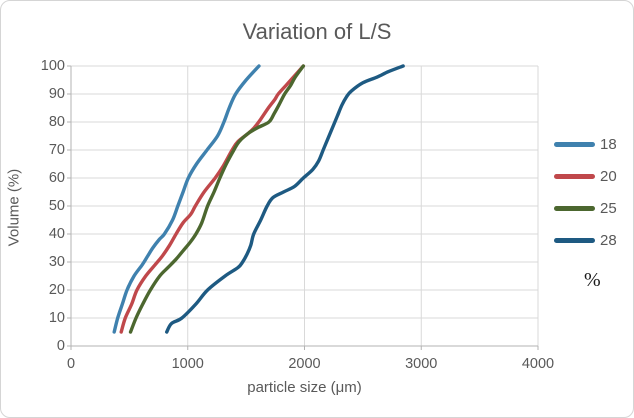  I want to click on legend-label: 28, so click(608, 240).